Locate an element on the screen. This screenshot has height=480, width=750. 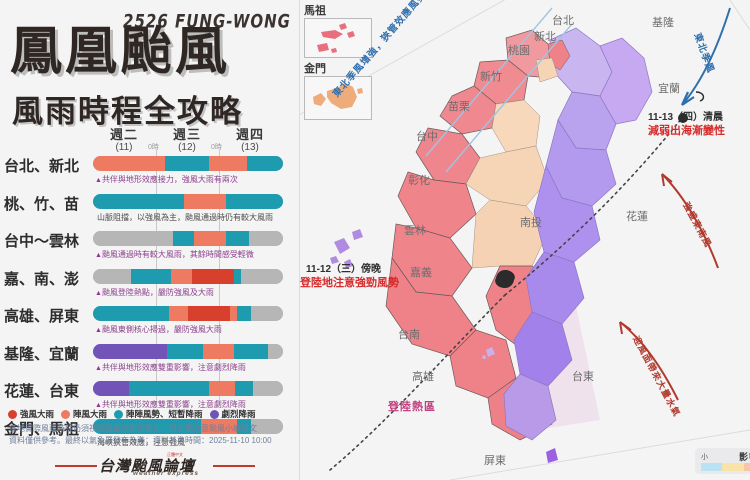
midnight-label-2: 0時 is located at coordinates (216, 147).